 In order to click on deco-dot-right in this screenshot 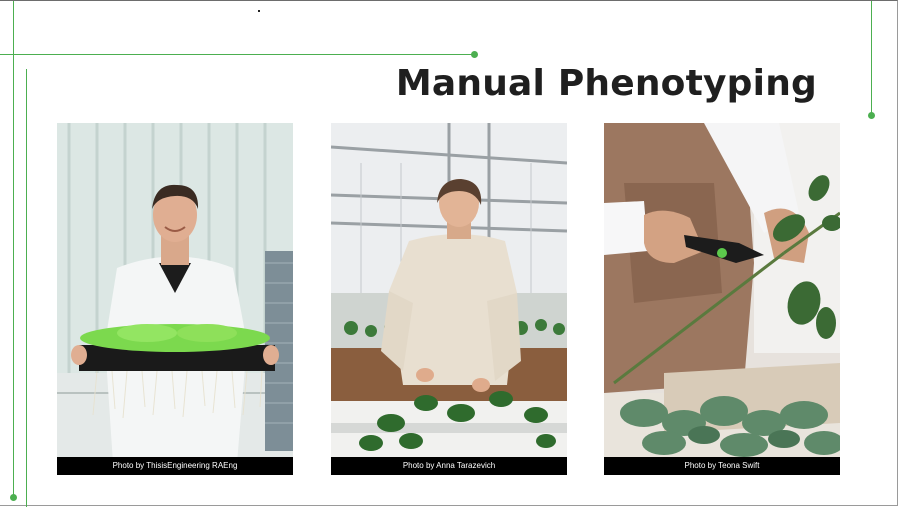, I will do `click(871, 115)`.